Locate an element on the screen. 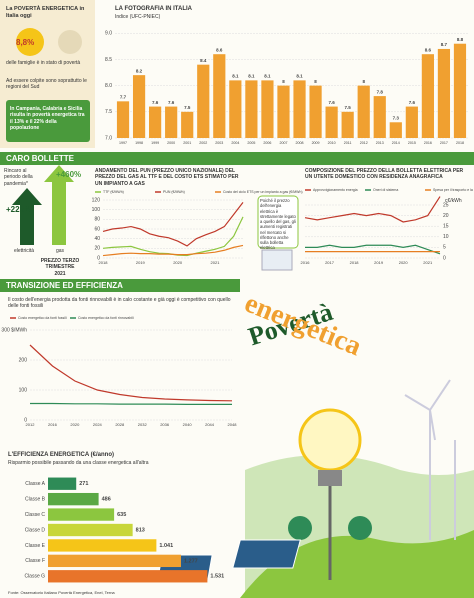 Image resolution: width=474 pixels, height=598 pixels. y-tick-label: Classe A is located at coordinates (35, 484).